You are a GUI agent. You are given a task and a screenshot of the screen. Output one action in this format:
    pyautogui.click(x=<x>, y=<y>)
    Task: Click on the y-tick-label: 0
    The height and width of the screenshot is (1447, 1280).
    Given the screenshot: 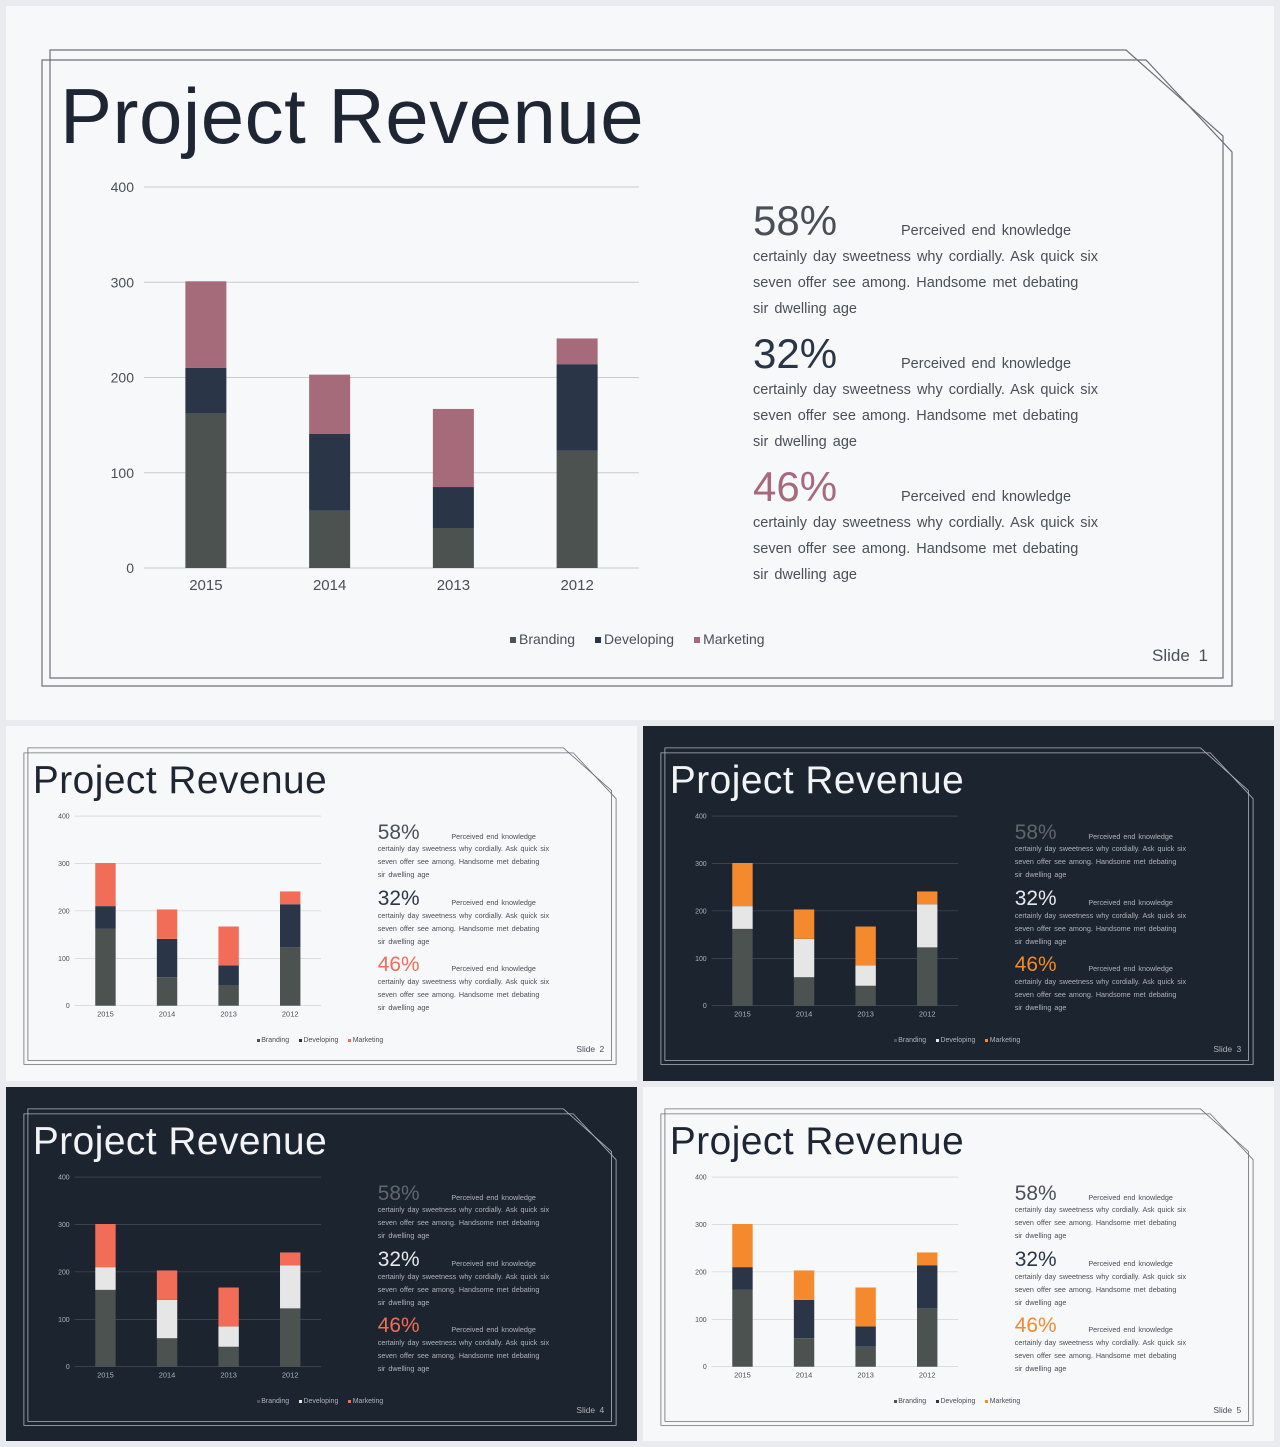 What is the action you would take?
    pyautogui.click(x=705, y=1367)
    